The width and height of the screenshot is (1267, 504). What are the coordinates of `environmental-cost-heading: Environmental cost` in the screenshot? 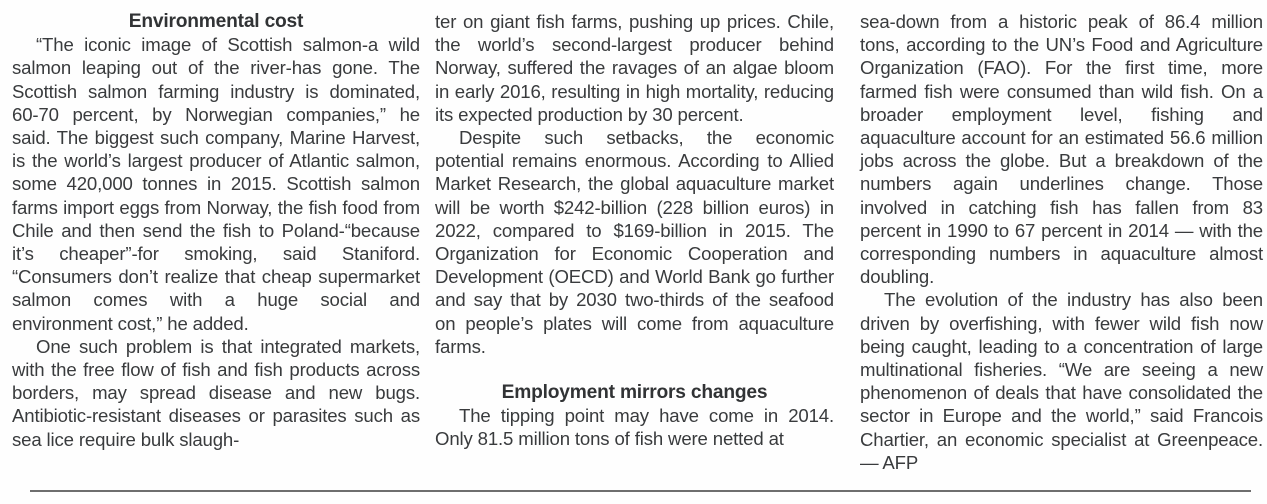 It's located at (216, 21).